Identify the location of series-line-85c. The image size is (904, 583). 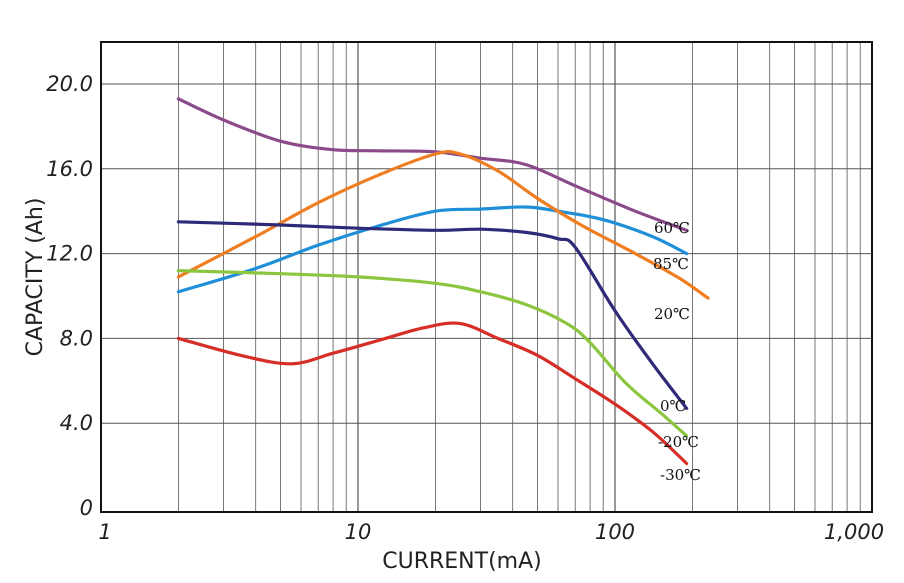
(432, 249).